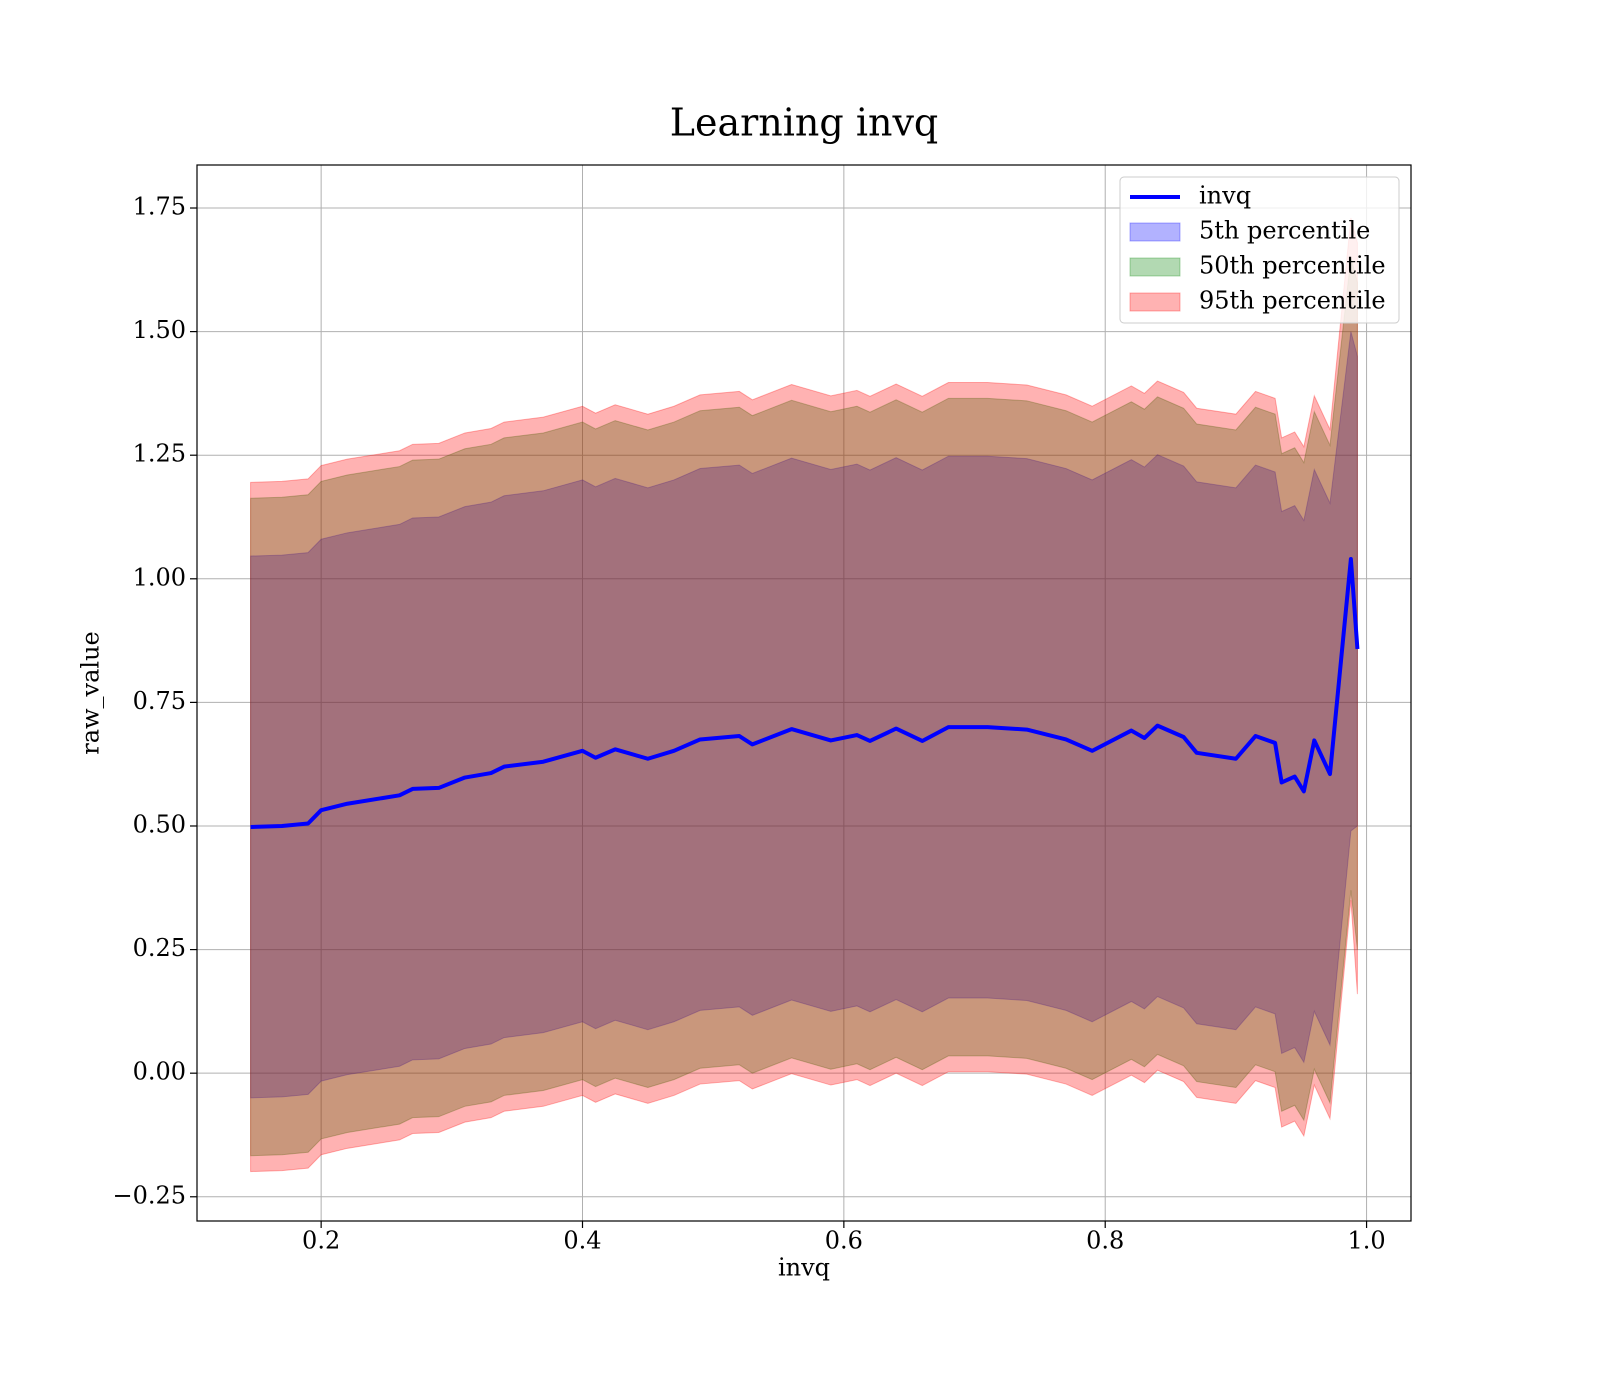  What do you see at coordinates (1292, 301) in the screenshot?
I see `legend-label: 95th percentile` at bounding box center [1292, 301].